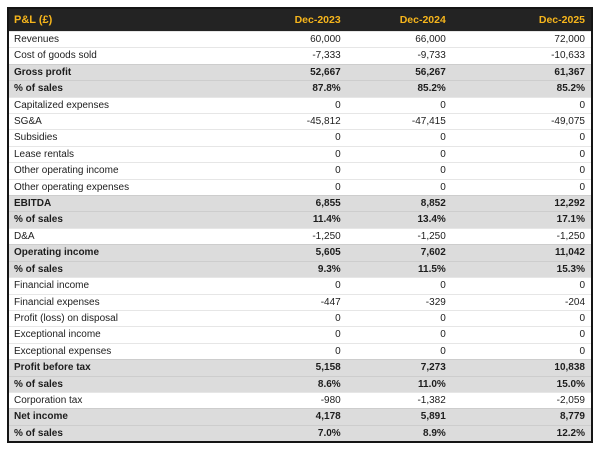 The image size is (600, 451). What do you see at coordinates (521, 20) in the screenshot?
I see `column-header-dec-2025: Dec-2025` at bounding box center [521, 20].